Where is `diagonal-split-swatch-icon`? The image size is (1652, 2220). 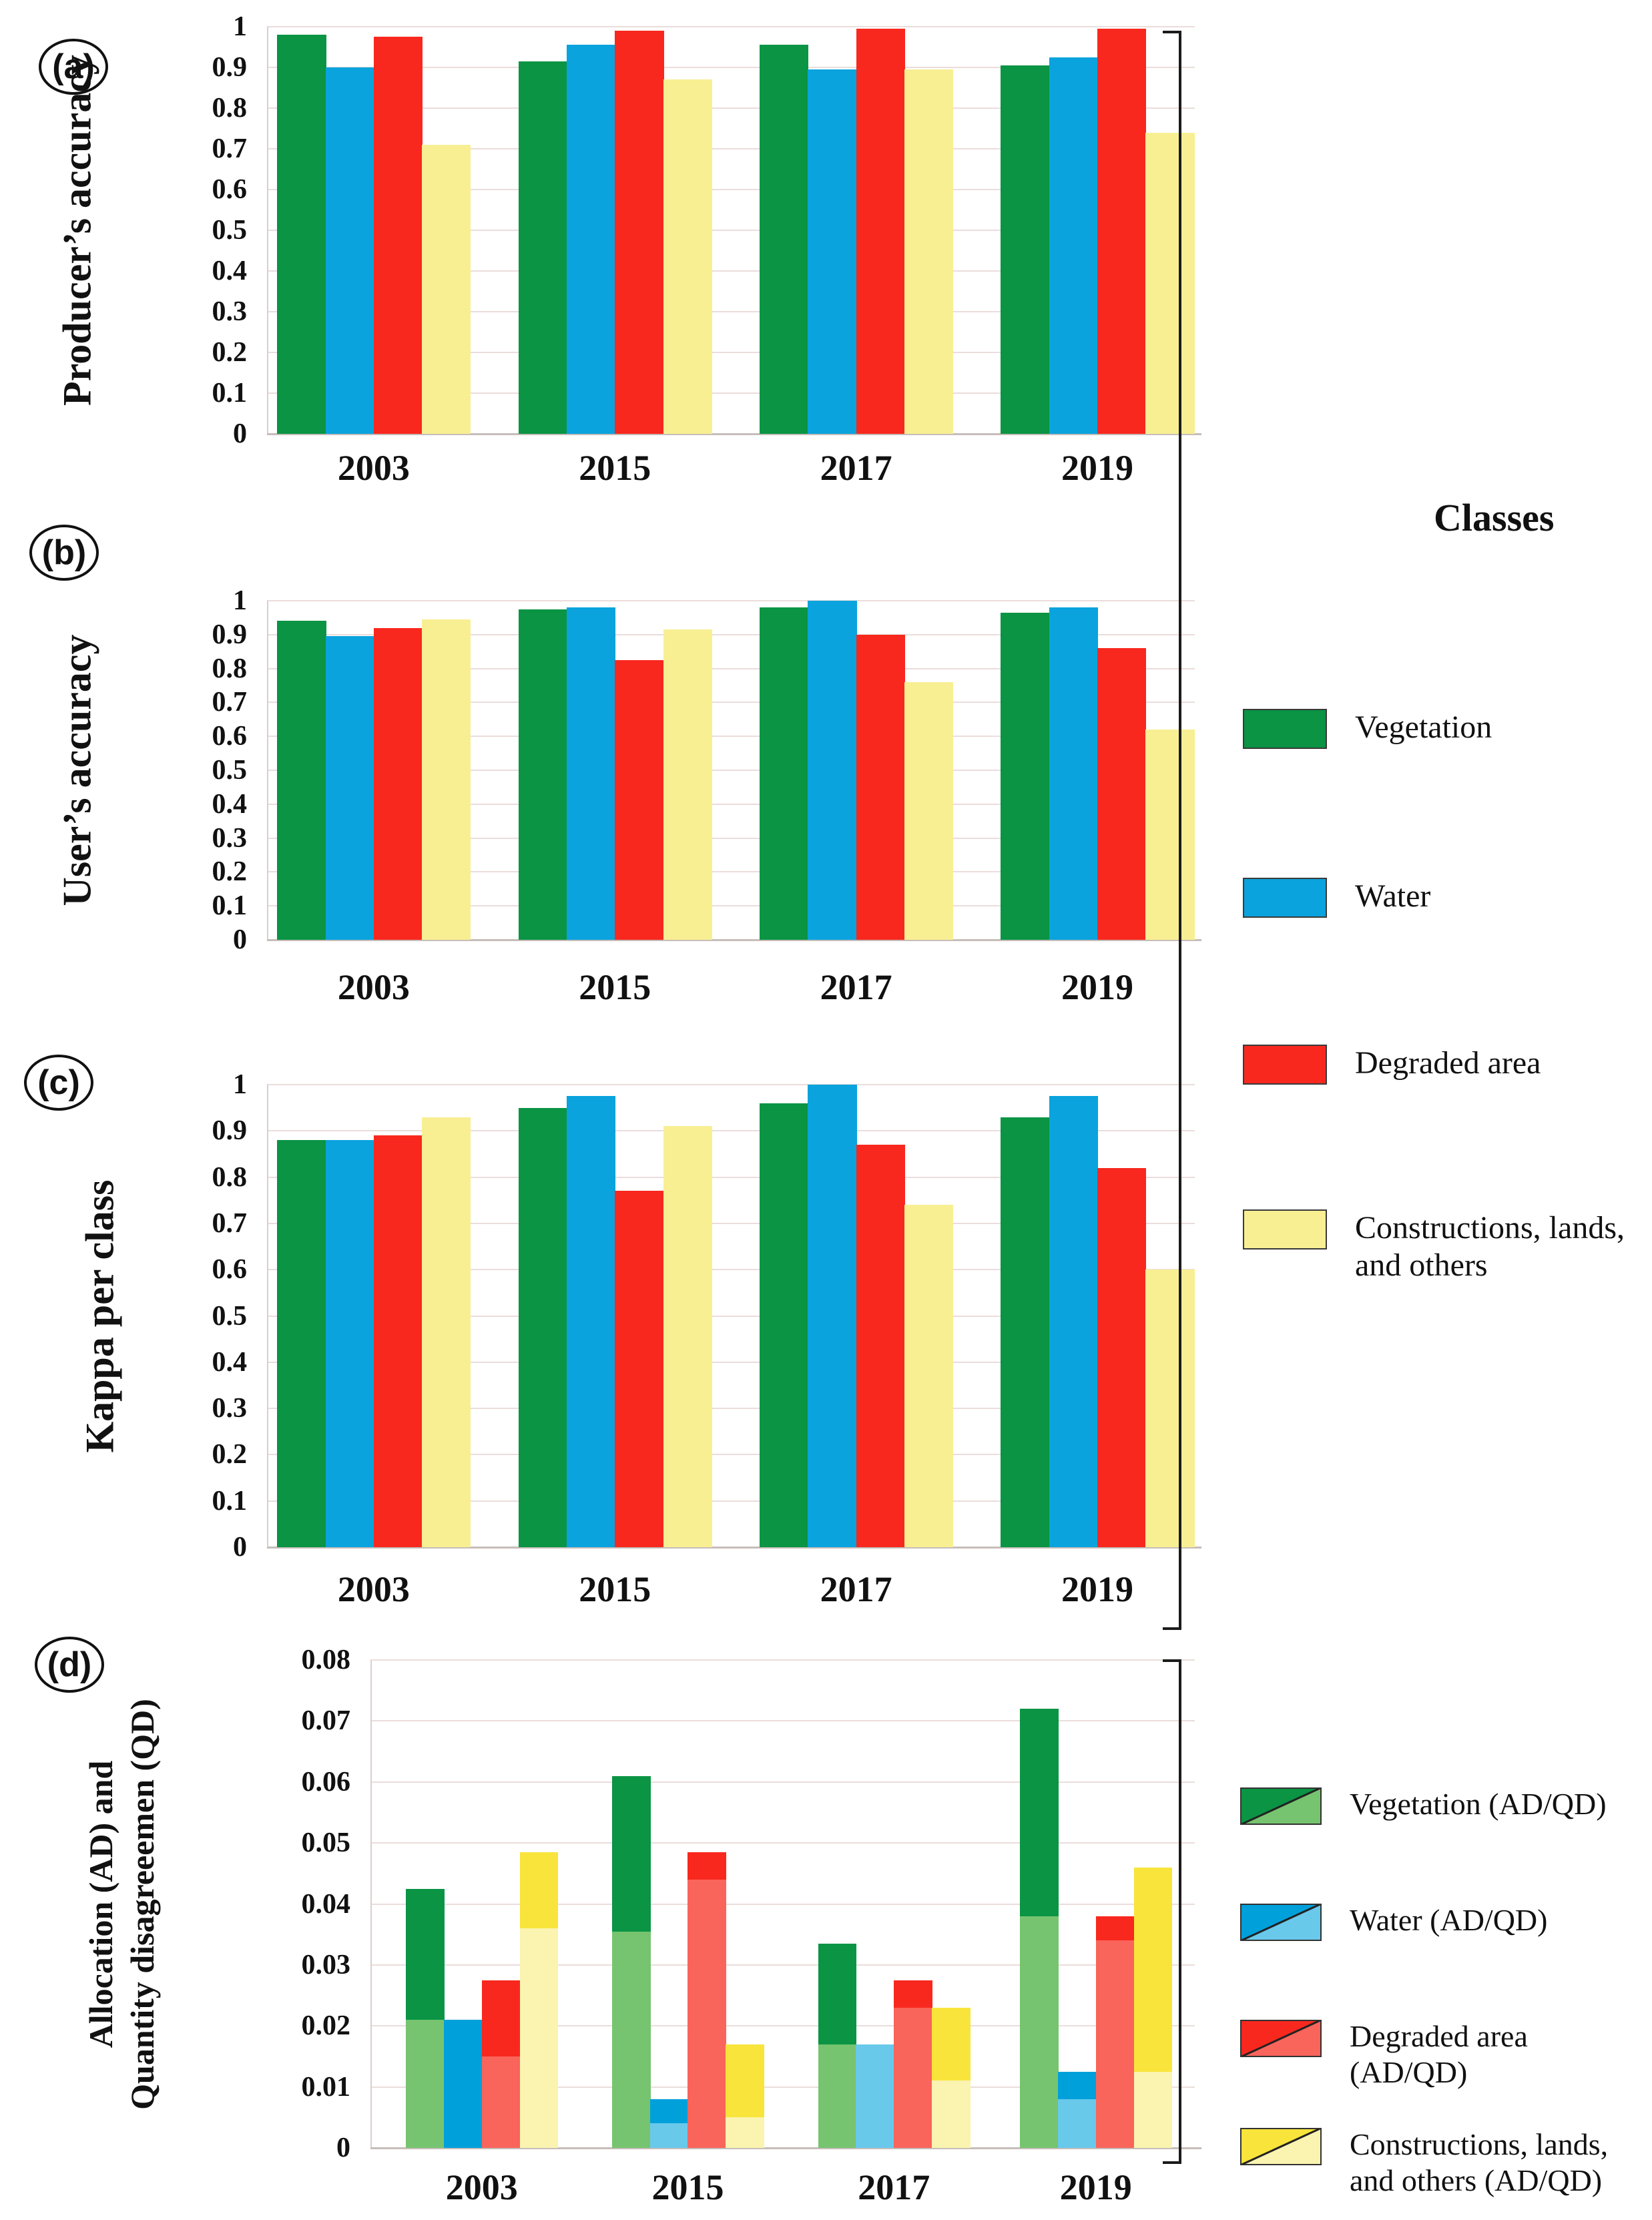 diagonal-split-swatch-icon is located at coordinates (1281, 1806).